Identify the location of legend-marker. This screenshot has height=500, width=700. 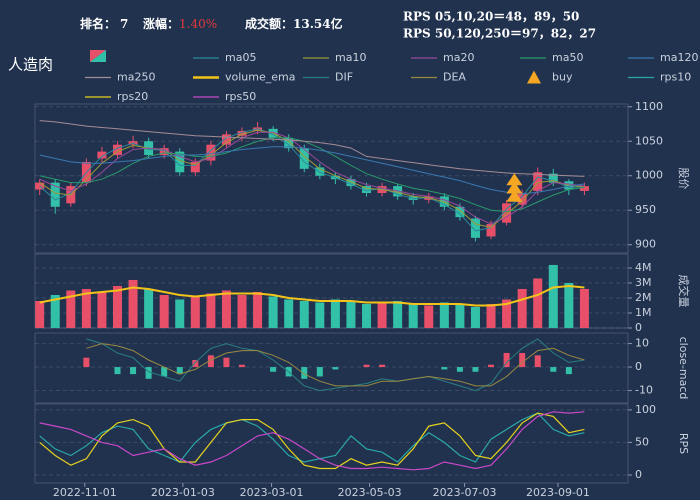
(534, 77).